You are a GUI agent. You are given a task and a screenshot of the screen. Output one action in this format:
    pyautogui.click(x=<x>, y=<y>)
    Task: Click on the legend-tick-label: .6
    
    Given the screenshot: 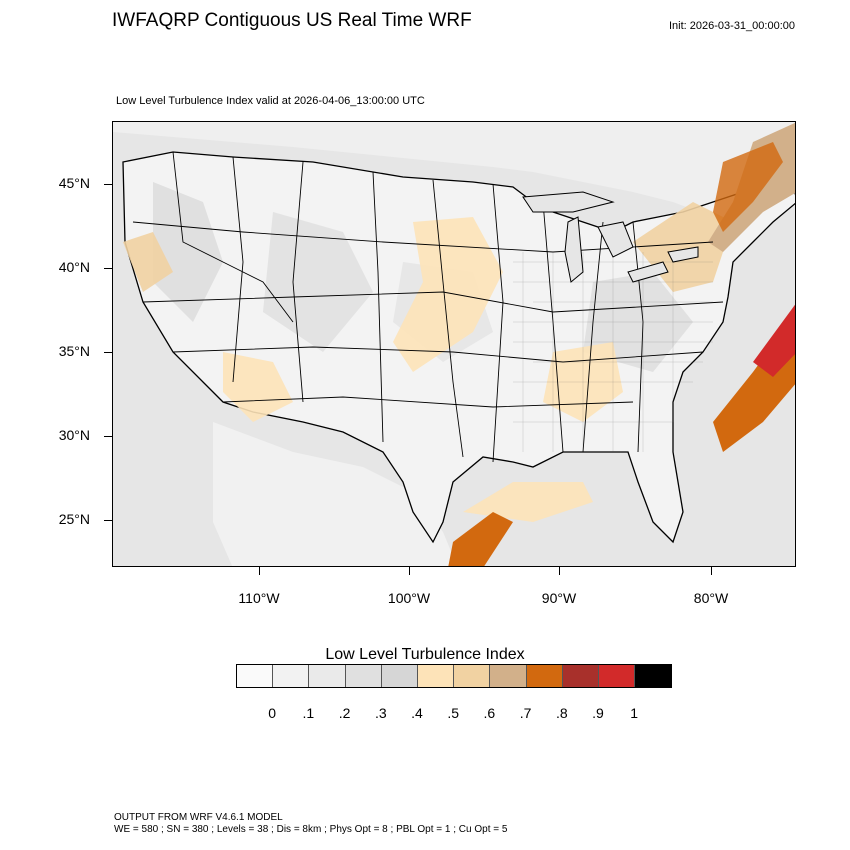 What is the action you would take?
    pyautogui.click(x=489, y=713)
    